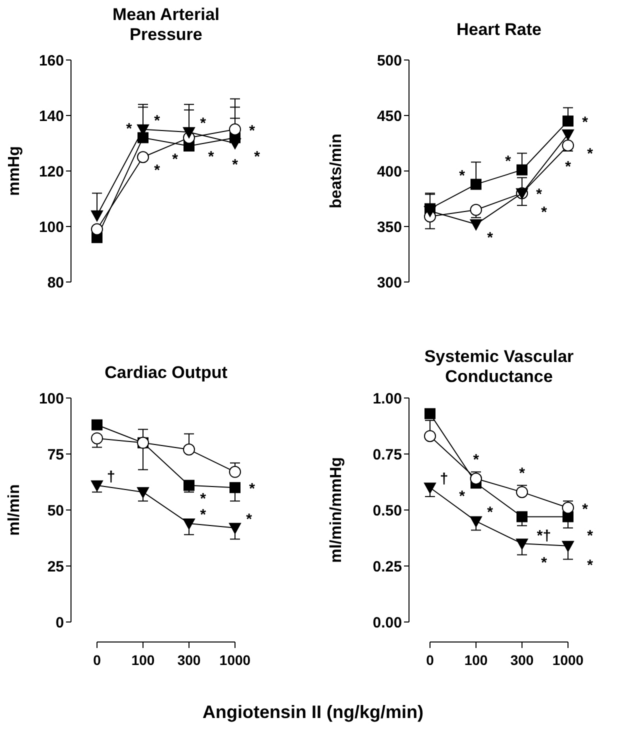 The image size is (626, 733). Describe the element at coordinates (166, 372) in the screenshot. I see `chart-title: Cardiac Output` at that location.